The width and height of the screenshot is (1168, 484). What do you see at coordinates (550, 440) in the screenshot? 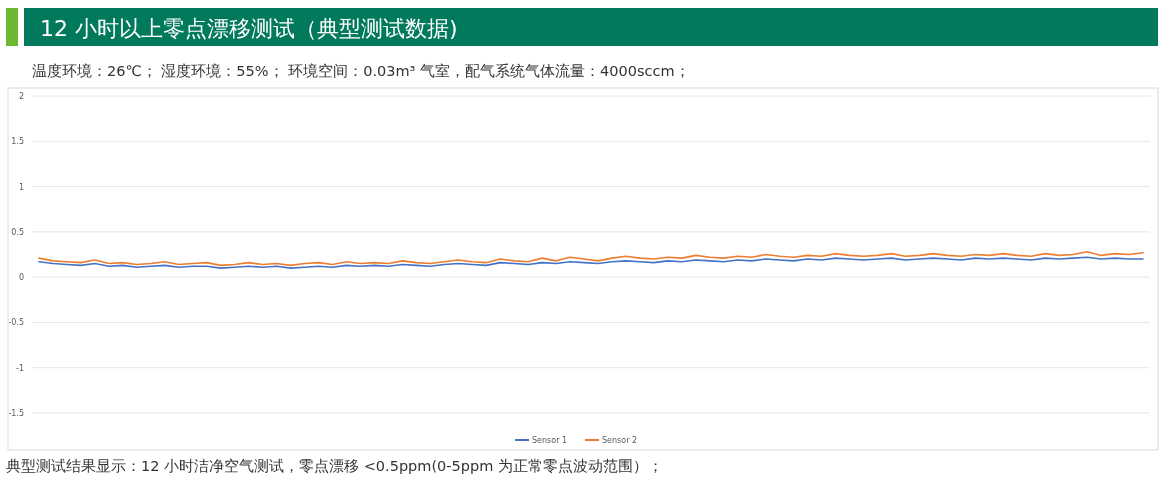
I see `legend-label: Sensor 1` at bounding box center [550, 440].